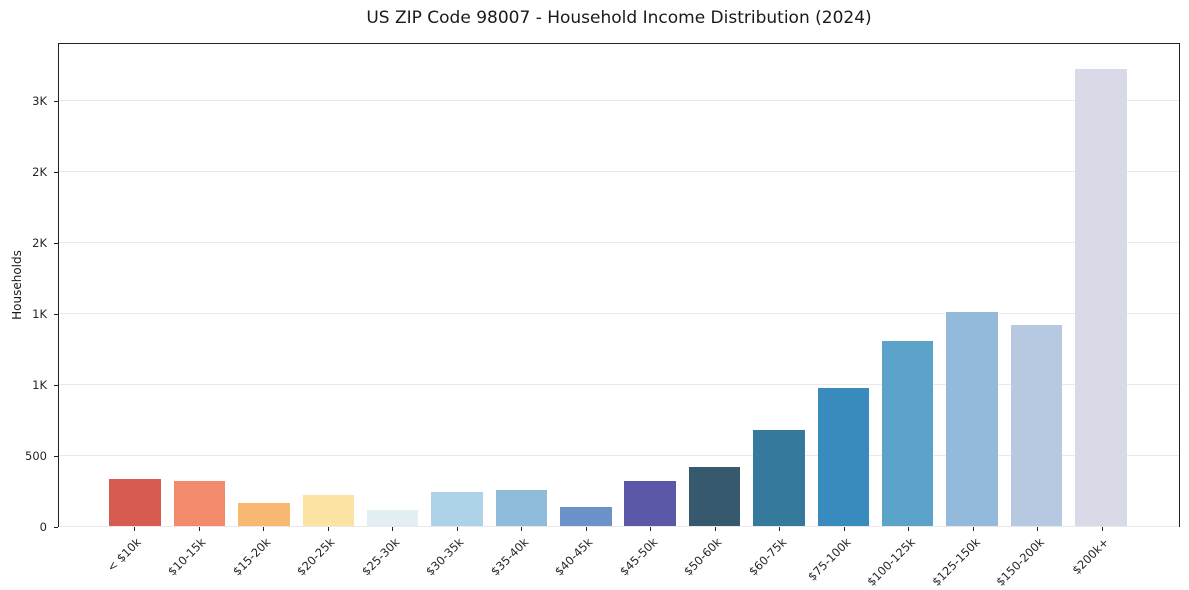  I want to click on x-tick-label: $20-25k, so click(316, 557).